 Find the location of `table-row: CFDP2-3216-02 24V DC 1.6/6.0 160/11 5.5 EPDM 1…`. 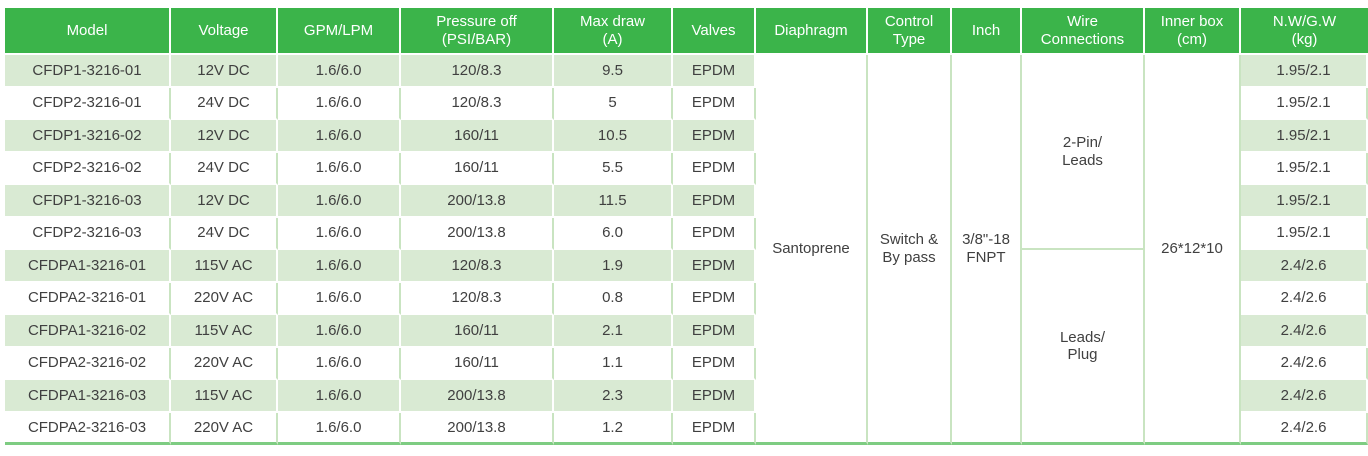

table-row: CFDP2-3216-02 24V DC 1.6/6.0 160/11 5.5 EPDM 1… is located at coordinates (686, 168).